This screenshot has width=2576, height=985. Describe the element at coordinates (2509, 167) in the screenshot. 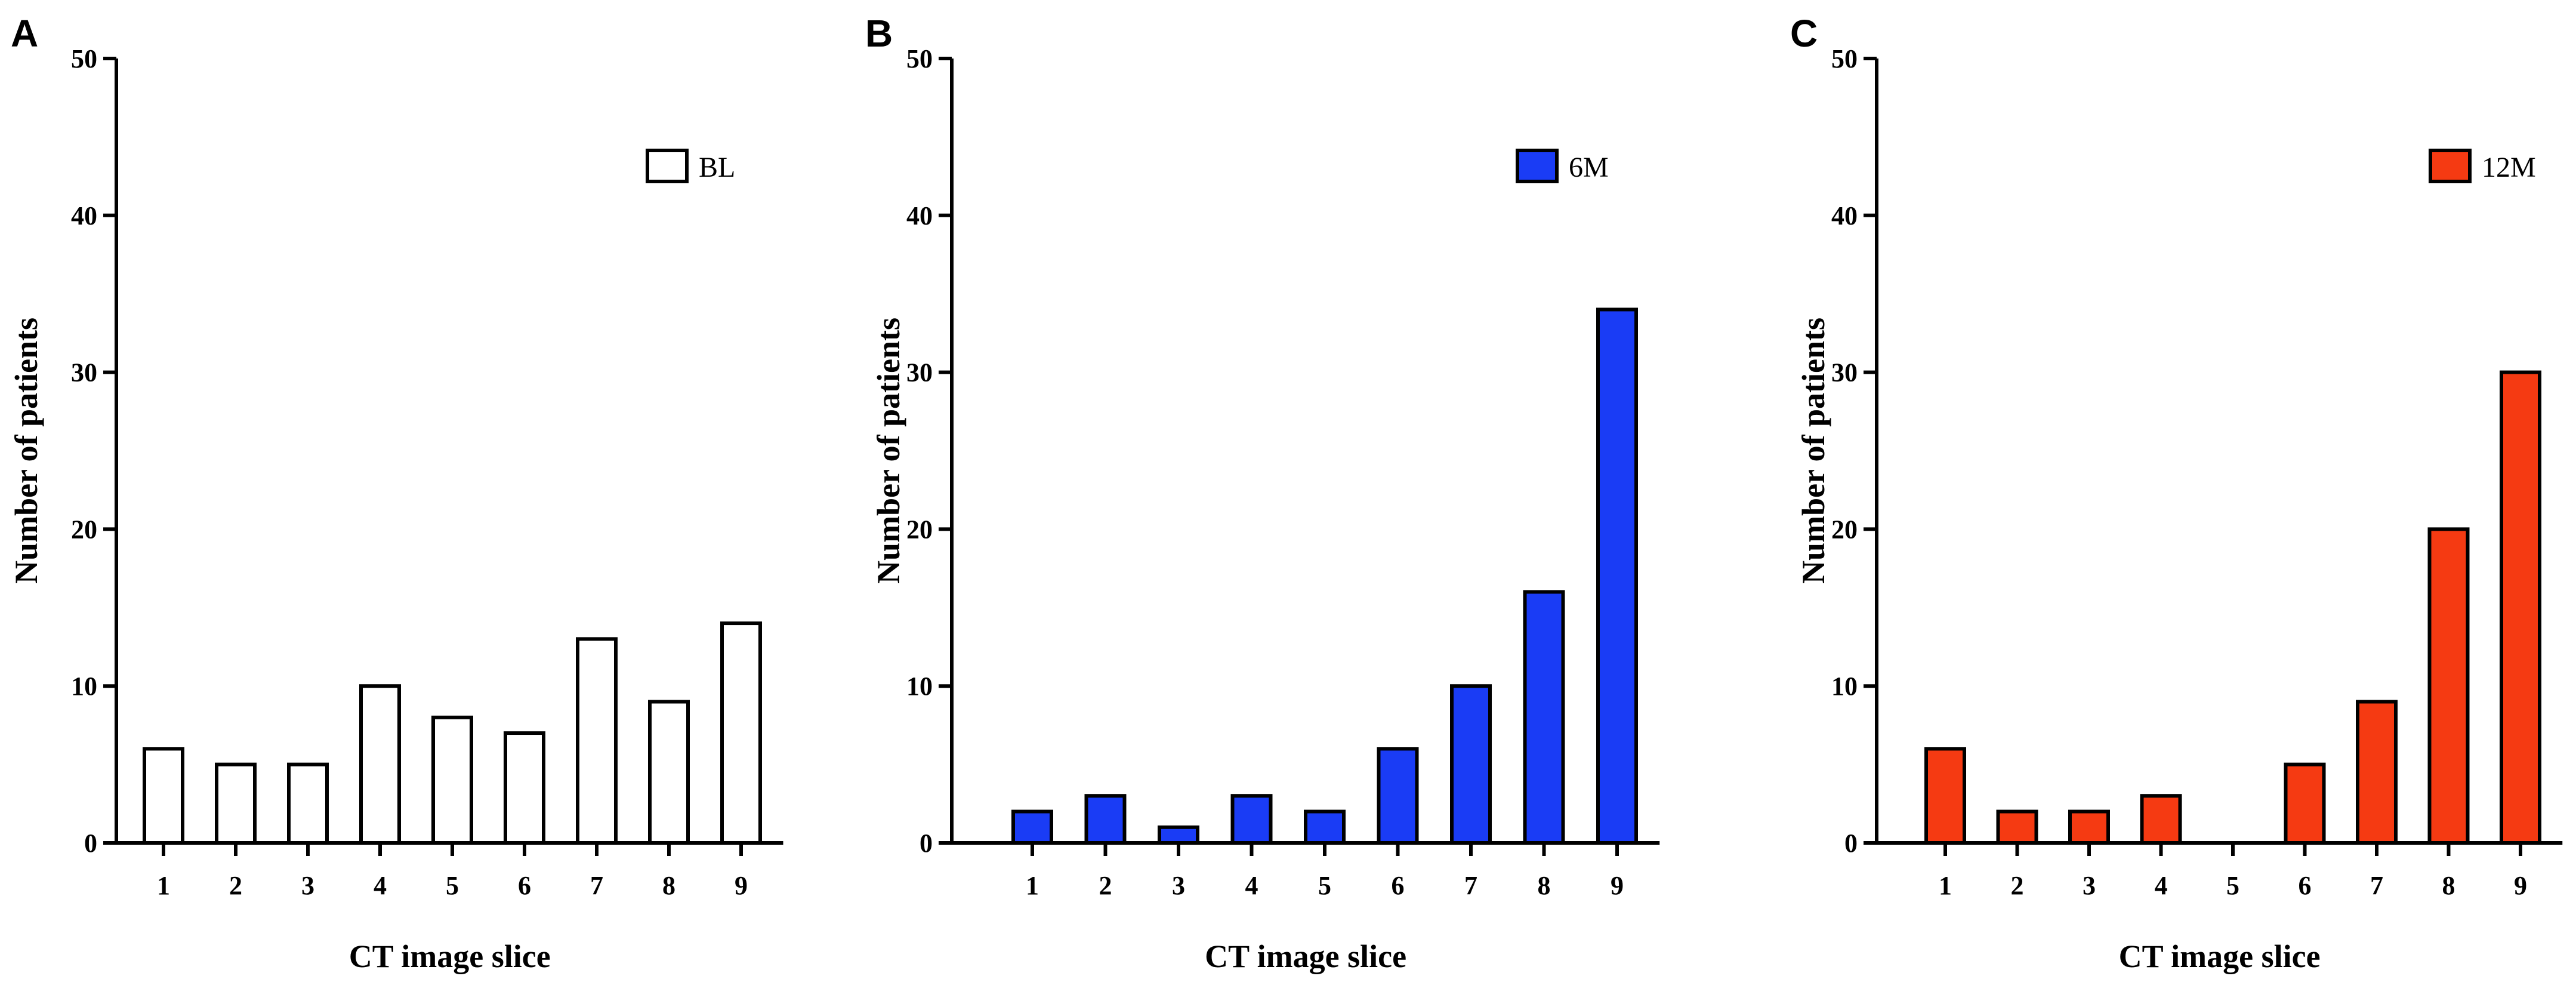

I see `legend-label: 12M` at that location.